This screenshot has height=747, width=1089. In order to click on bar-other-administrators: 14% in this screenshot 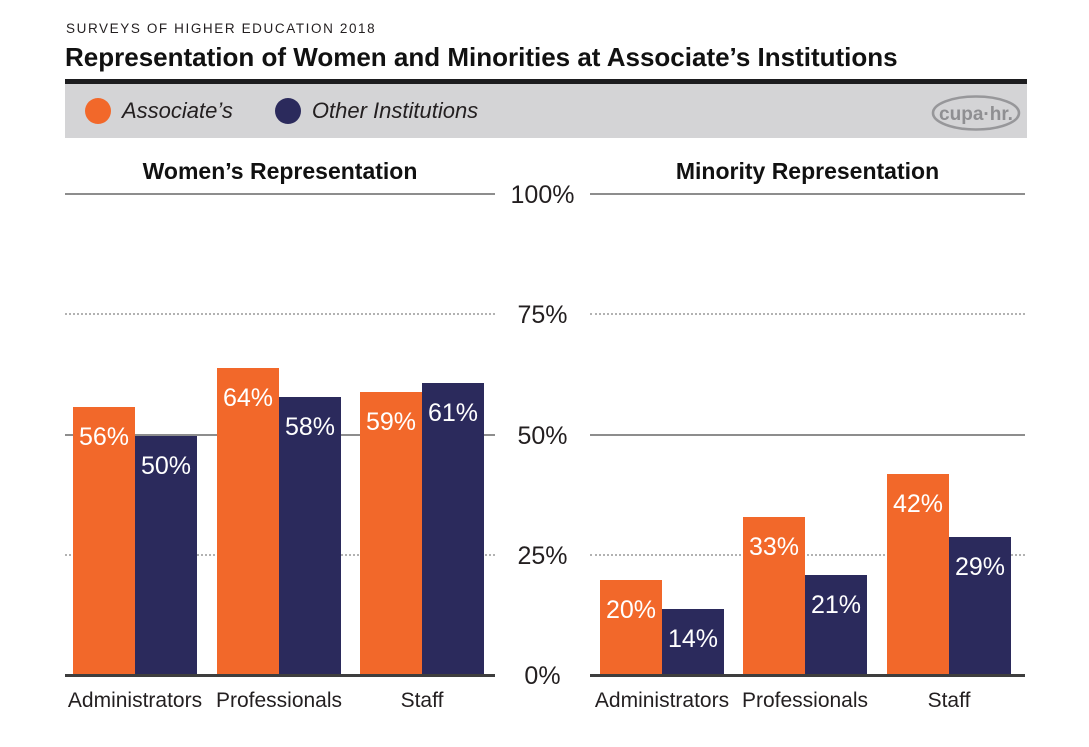, I will do `click(693, 642)`.